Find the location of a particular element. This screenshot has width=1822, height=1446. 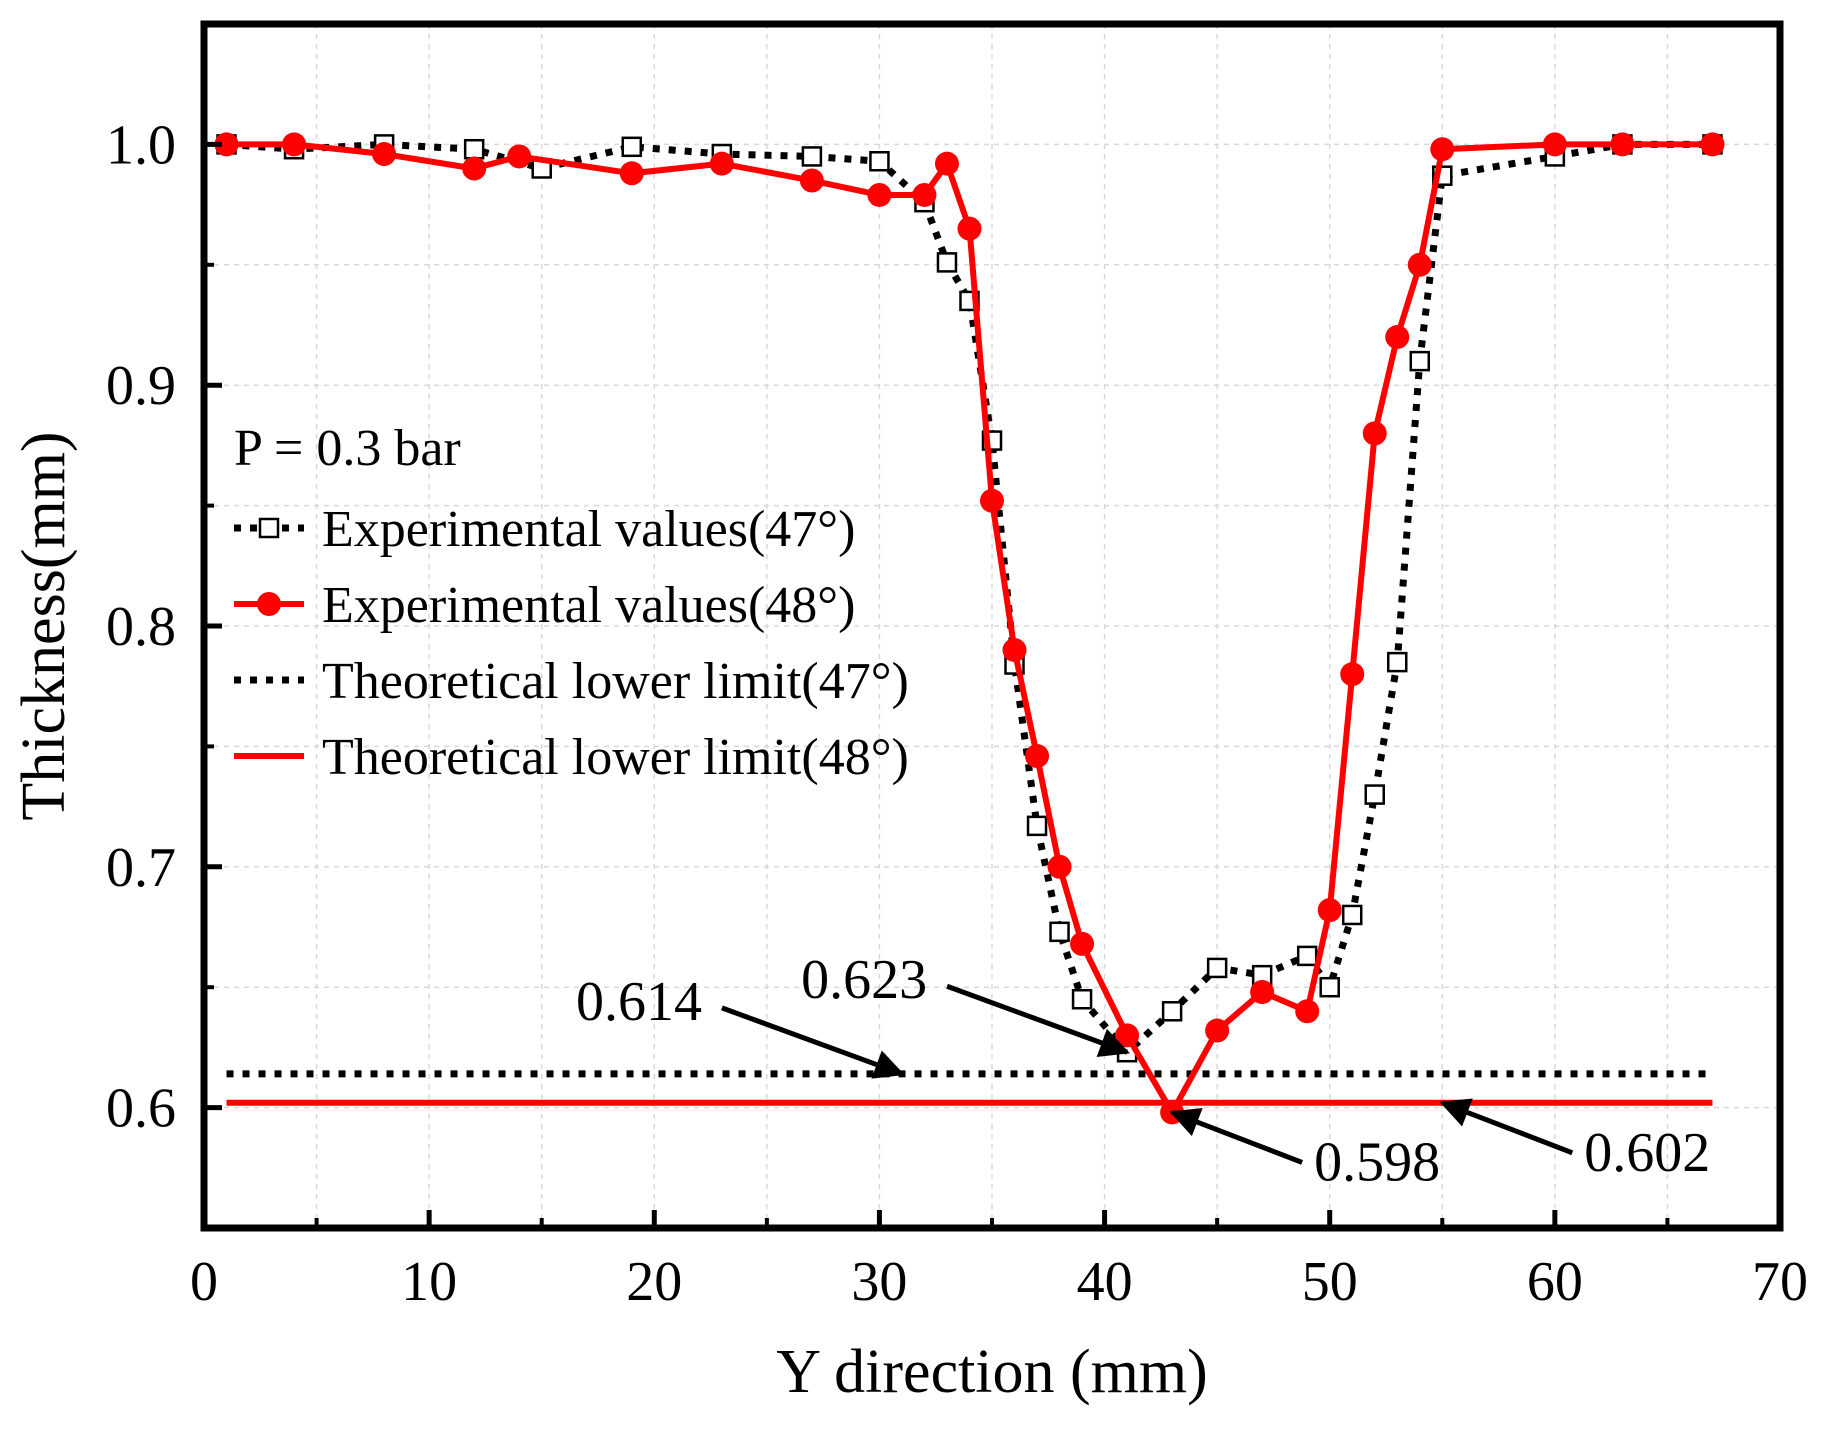

x-tick-label: 0 is located at coordinates (204, 1282).